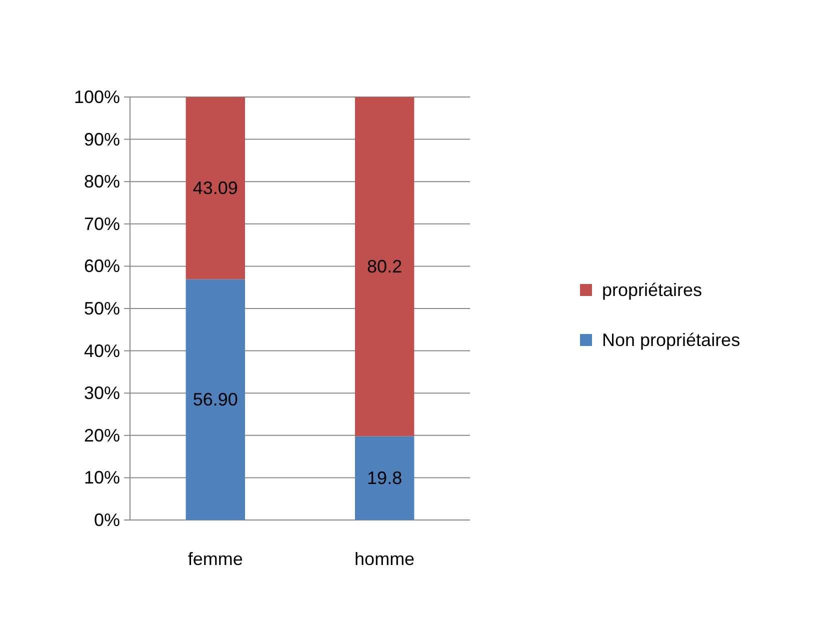 This screenshot has height=629, width=819. Describe the element at coordinates (102, 266) in the screenshot. I see `y-tick-label: 60%` at that location.